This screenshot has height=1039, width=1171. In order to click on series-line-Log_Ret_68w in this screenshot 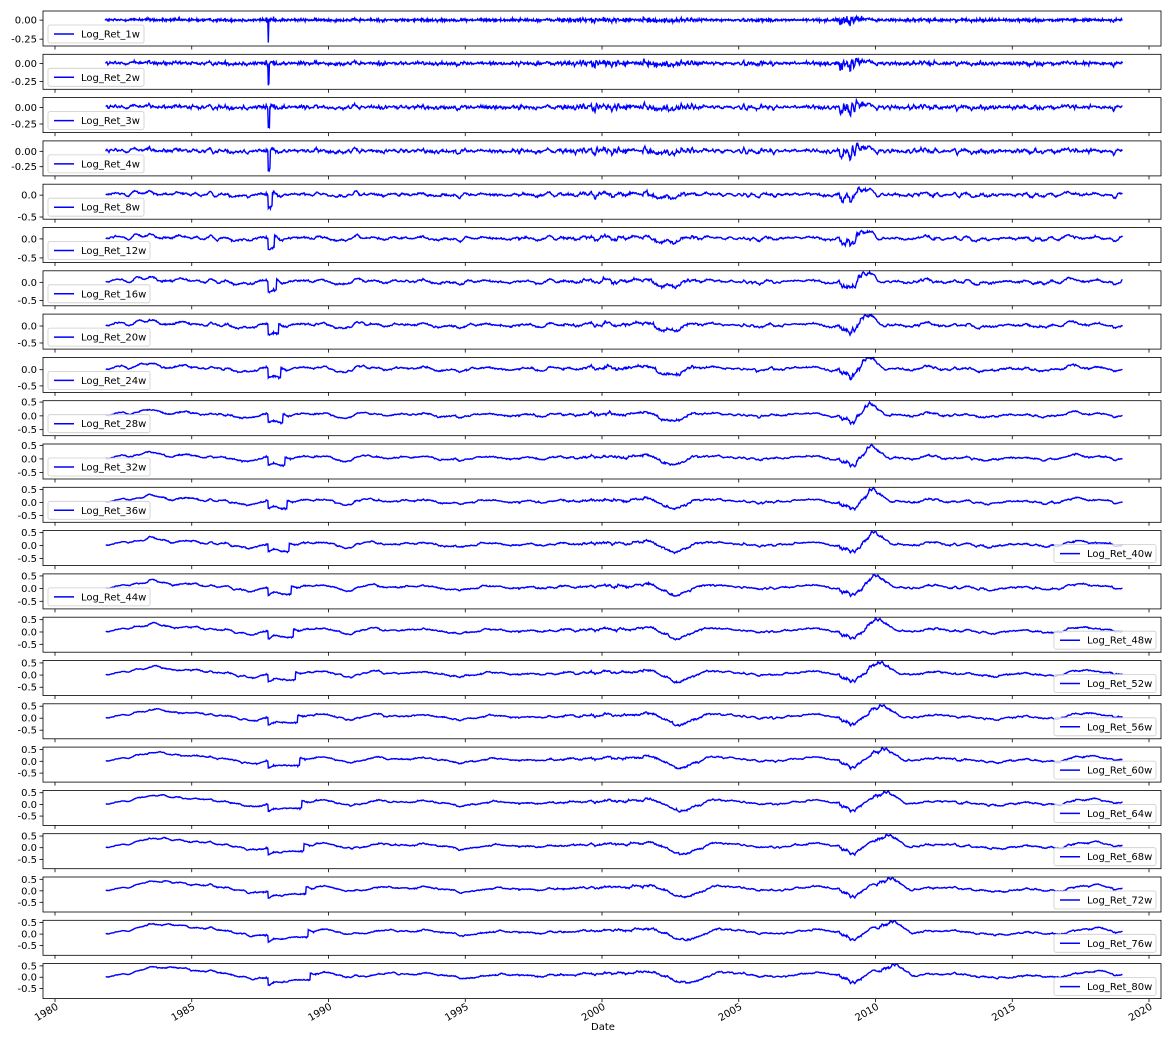, I will do `click(614, 845)`.